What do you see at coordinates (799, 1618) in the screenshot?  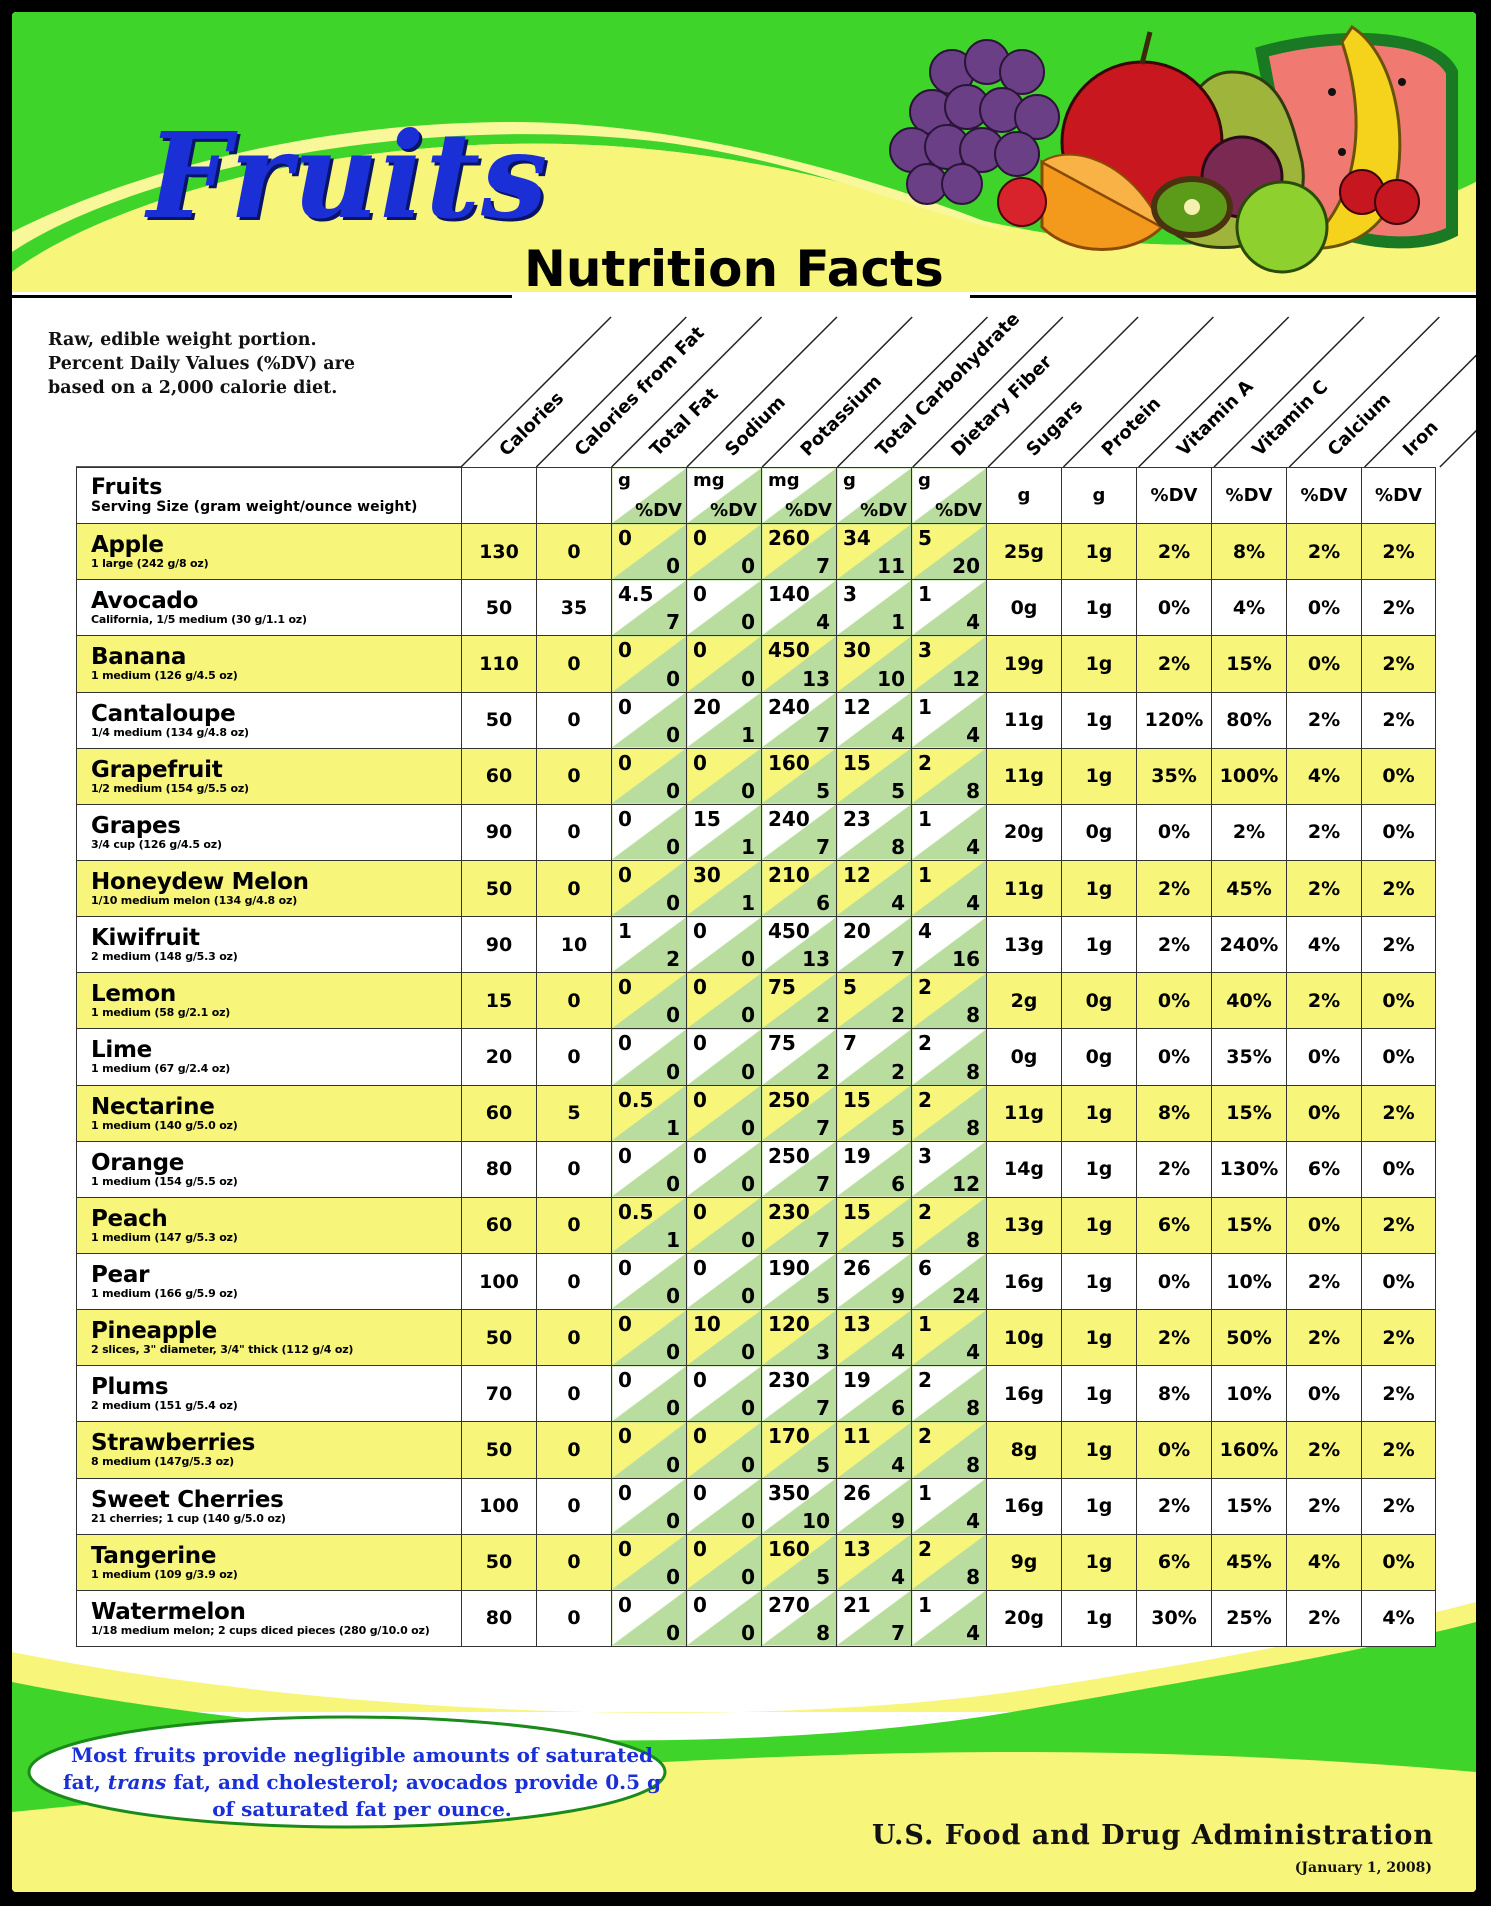 I see `potassium-cell: 270 8` at bounding box center [799, 1618].